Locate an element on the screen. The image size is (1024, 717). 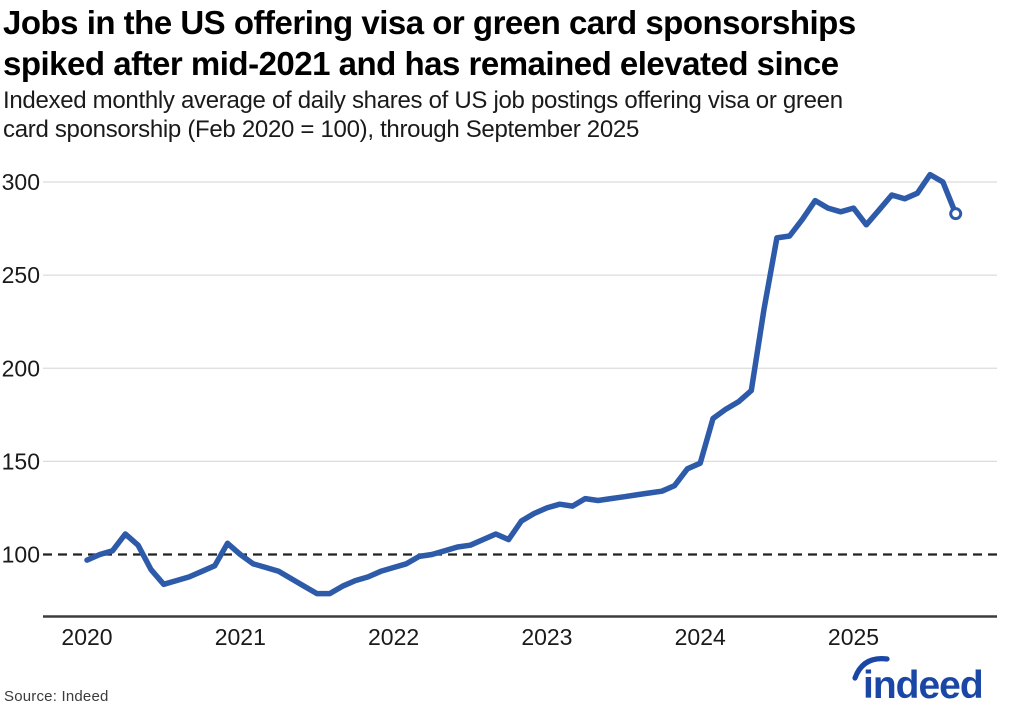
y-tick-label: 100 is located at coordinates (21, 555).